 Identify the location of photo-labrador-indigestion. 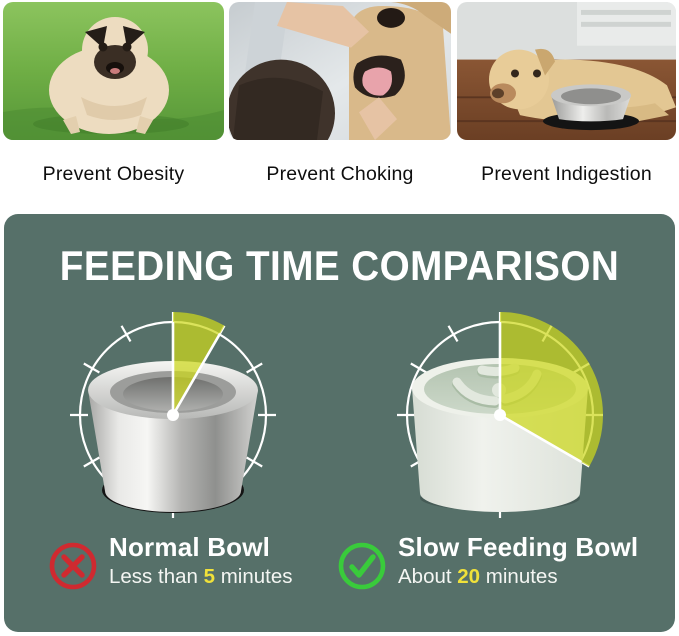
(566, 71).